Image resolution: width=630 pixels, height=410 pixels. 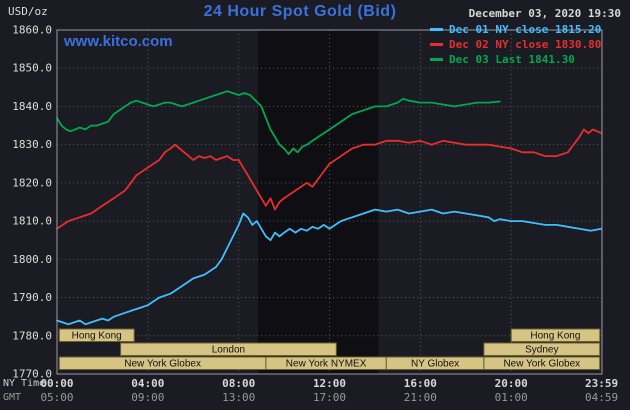 What do you see at coordinates (32, 335) in the screenshot?
I see `y-tick-label: 1780.0` at bounding box center [32, 335].